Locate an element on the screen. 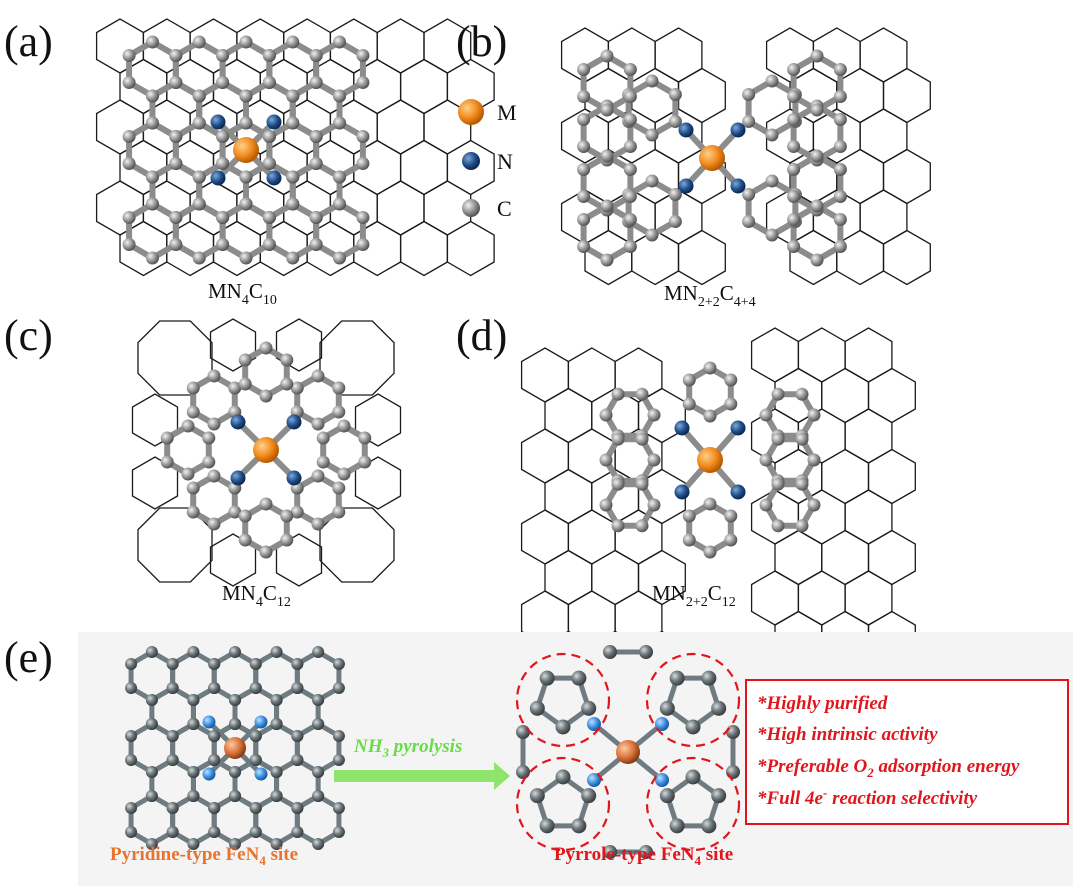 The height and width of the screenshot is (886, 1073). metal-atom is located at coordinates (246, 150).